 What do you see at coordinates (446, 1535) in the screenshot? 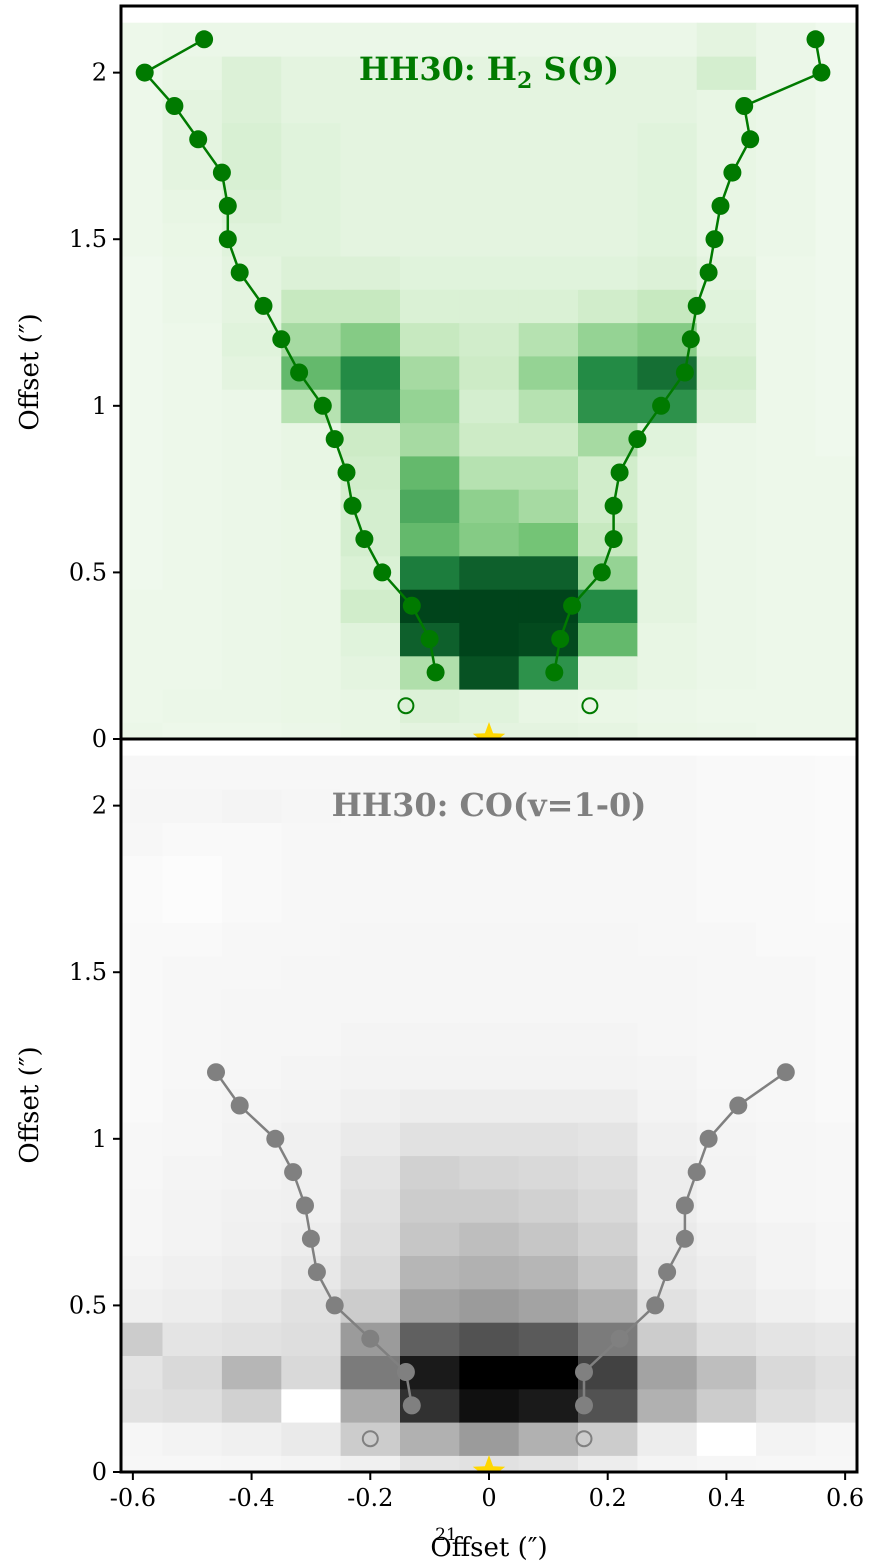
I see `page-number: 21` at bounding box center [446, 1535].